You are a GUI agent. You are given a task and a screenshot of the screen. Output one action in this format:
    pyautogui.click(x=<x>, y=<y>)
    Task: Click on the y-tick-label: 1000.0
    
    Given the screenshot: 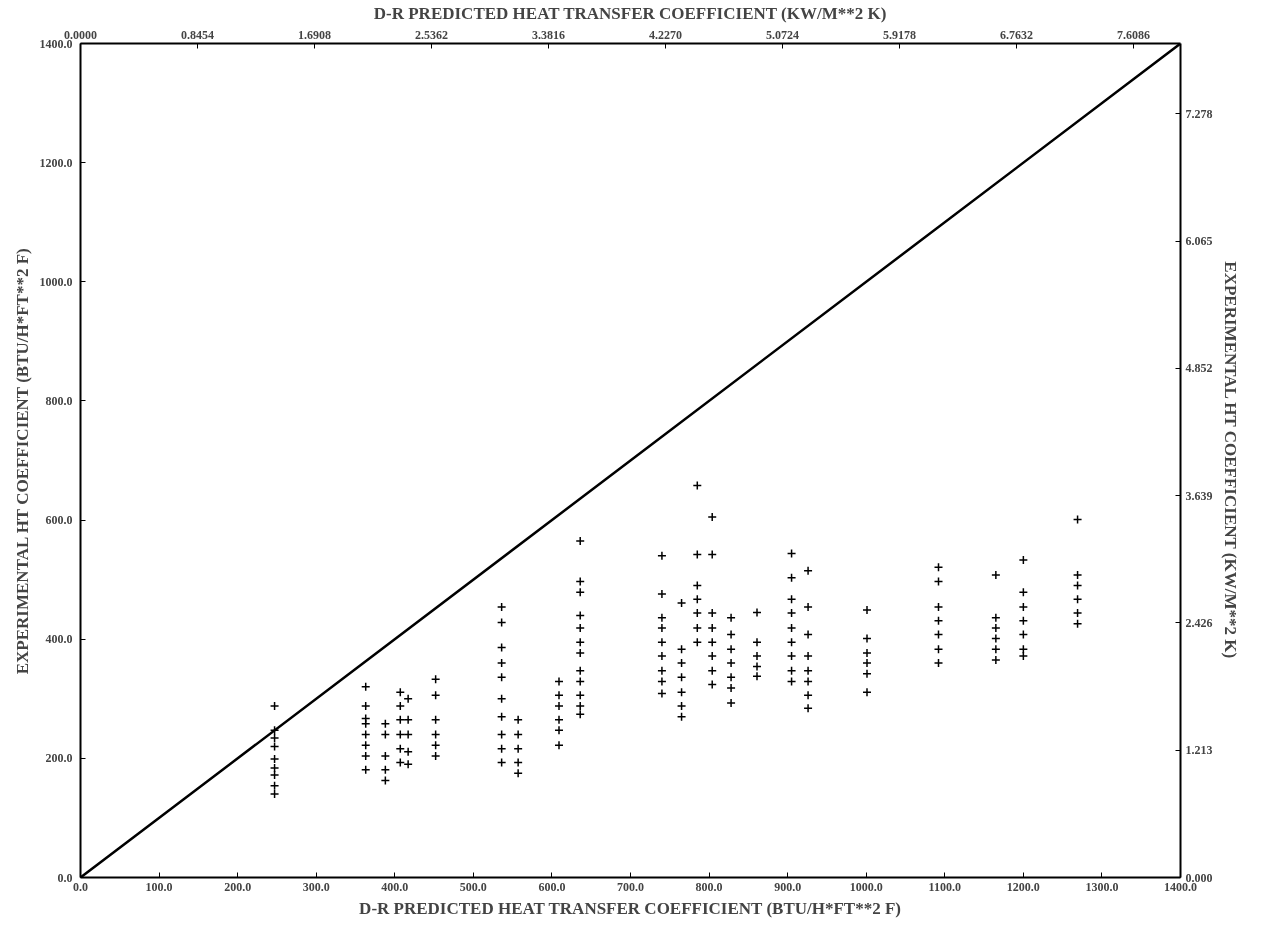 What is the action you would take?
    pyautogui.click(x=56, y=281)
    